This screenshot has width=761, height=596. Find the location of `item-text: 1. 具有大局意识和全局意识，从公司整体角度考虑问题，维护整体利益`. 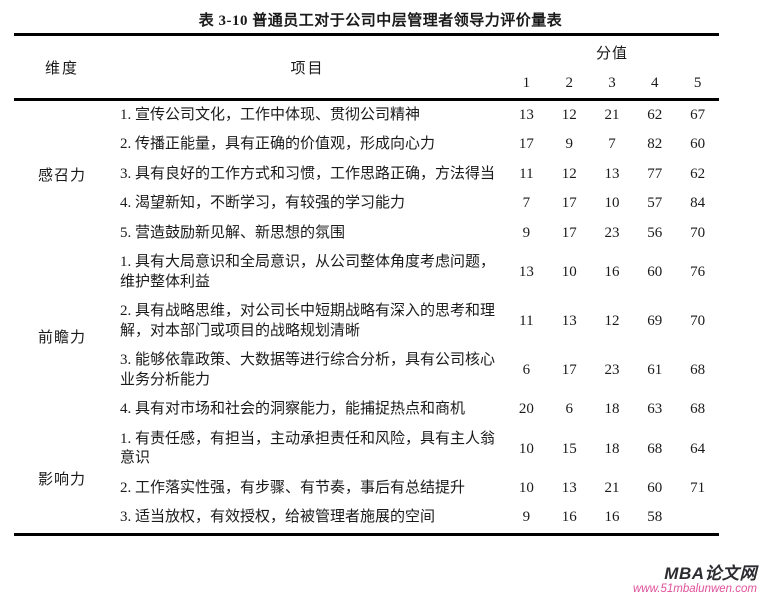

item-text: 1. 具有大局意识和全局意识，从公司整体角度考虑问题，维护整体利益 is located at coordinates (308, 272).